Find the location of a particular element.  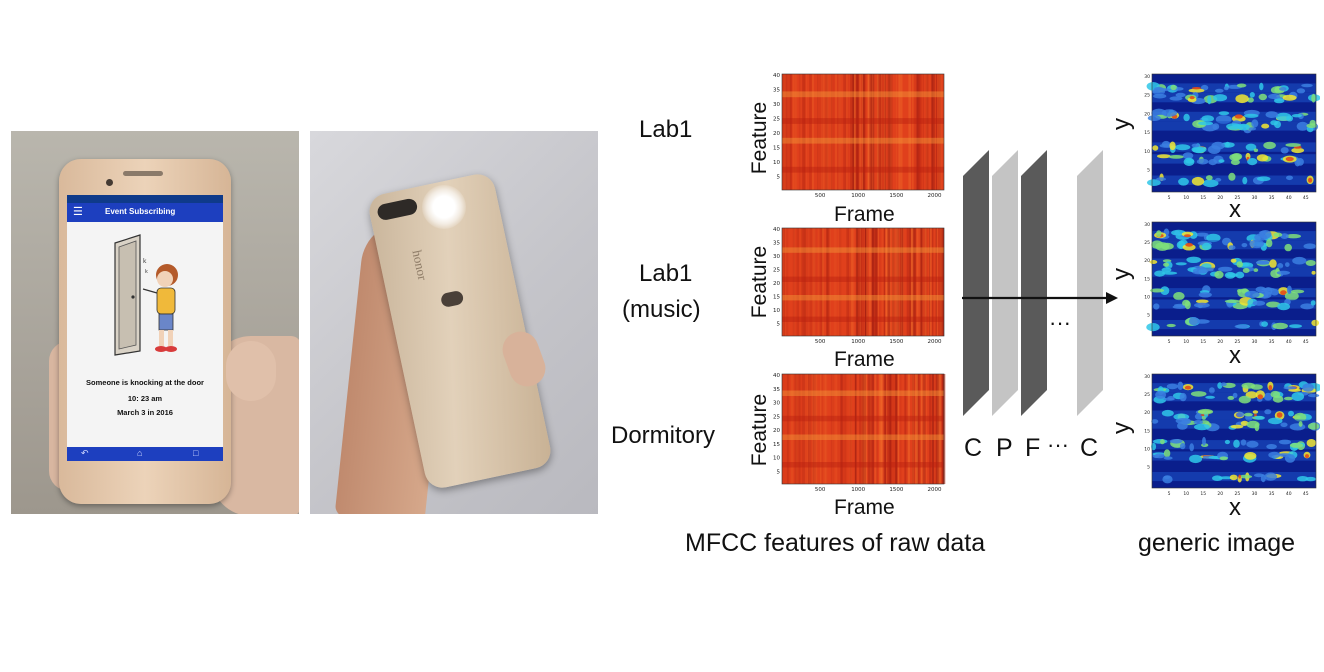

row-label-lab1-music-line2: (music) is located at coordinates (661, 309).